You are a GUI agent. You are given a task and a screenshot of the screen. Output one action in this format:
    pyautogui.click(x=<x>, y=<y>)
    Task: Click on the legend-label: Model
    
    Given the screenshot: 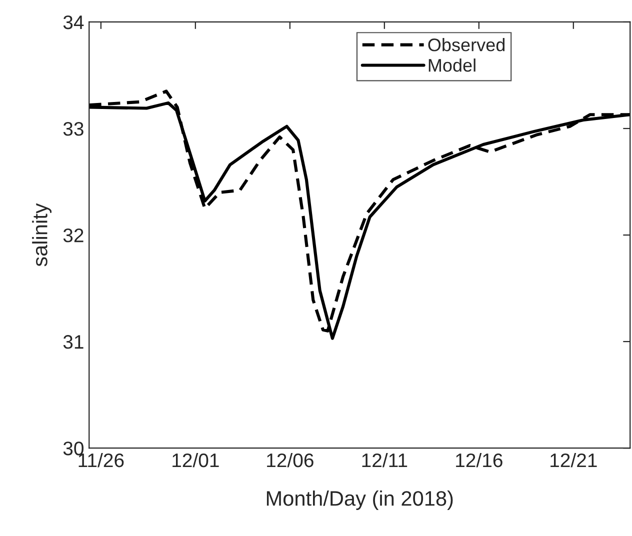 What is the action you would take?
    pyautogui.click(x=452, y=65)
    